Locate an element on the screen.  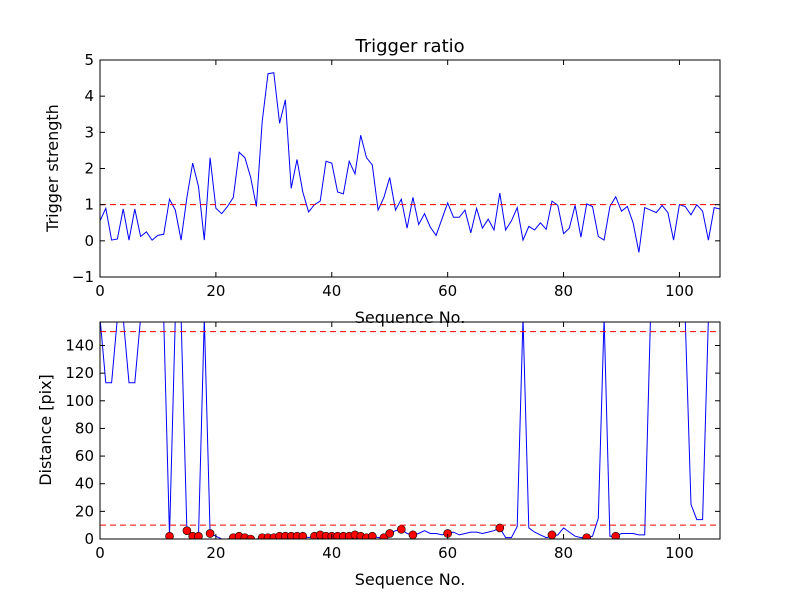
top-y-tick-label: 0 is located at coordinates (89, 241).